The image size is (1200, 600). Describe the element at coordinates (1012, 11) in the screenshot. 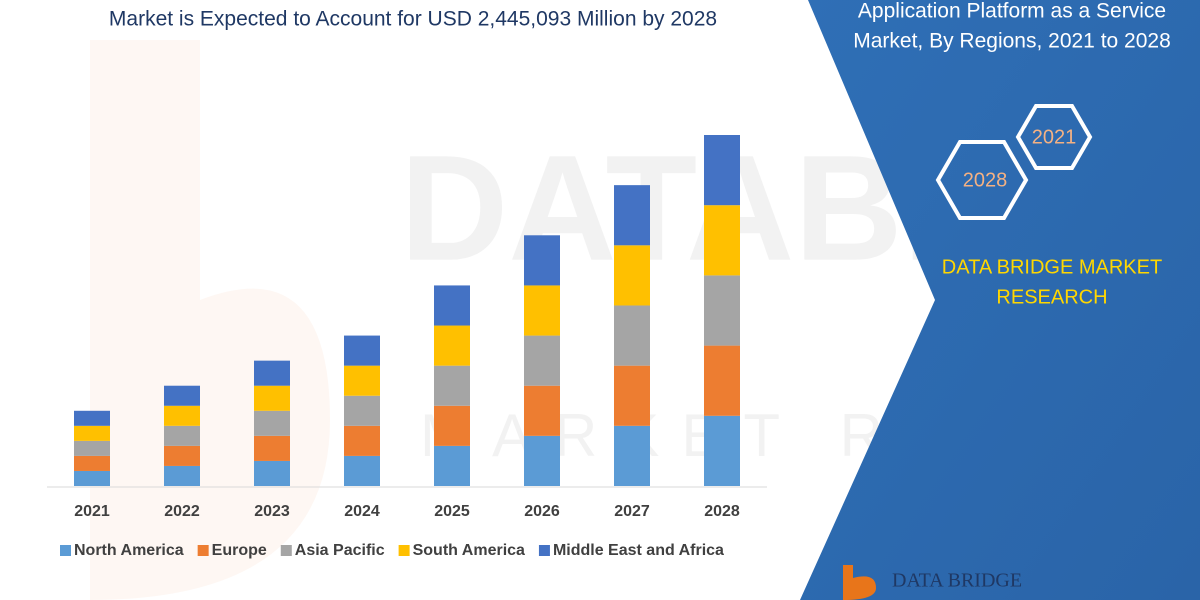

I see `panel-title: Application Platform as a Service` at that location.